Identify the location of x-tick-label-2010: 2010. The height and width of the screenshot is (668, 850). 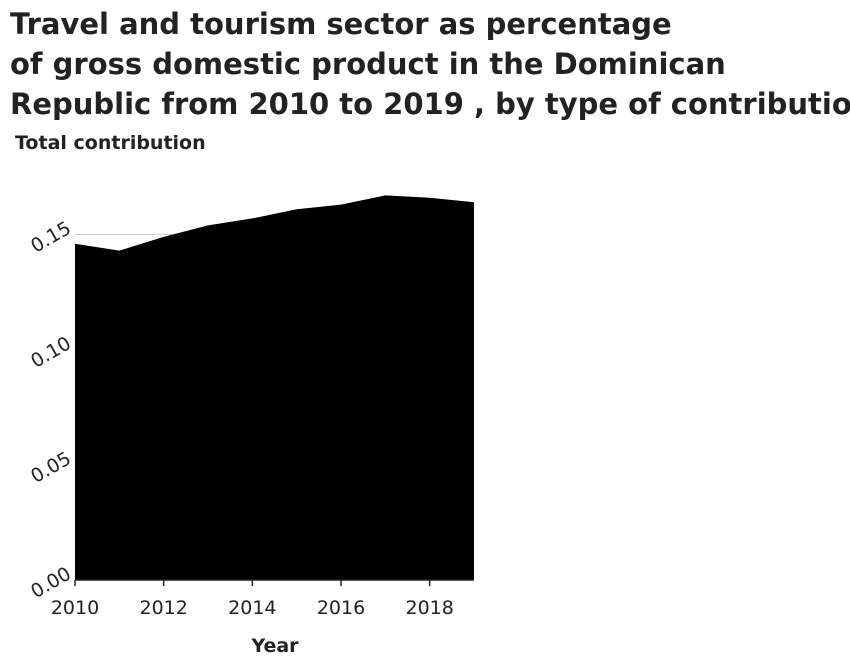
(75, 608).